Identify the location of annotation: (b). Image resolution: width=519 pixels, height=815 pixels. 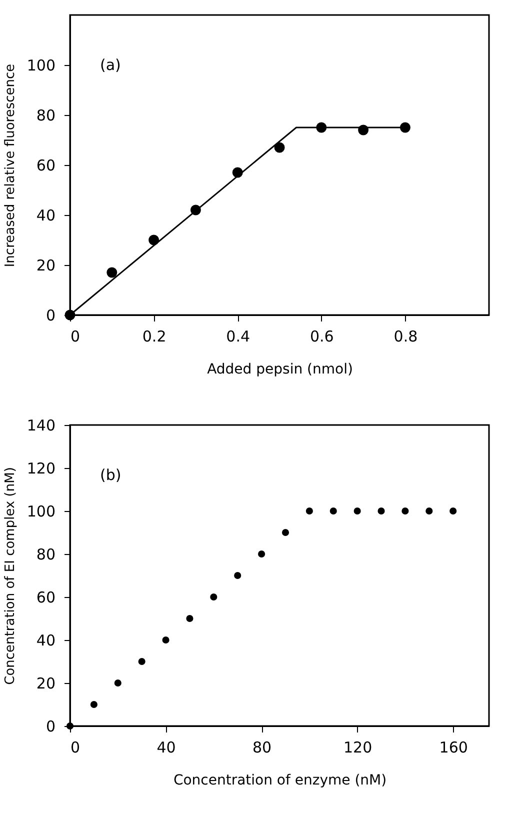
(111, 475).